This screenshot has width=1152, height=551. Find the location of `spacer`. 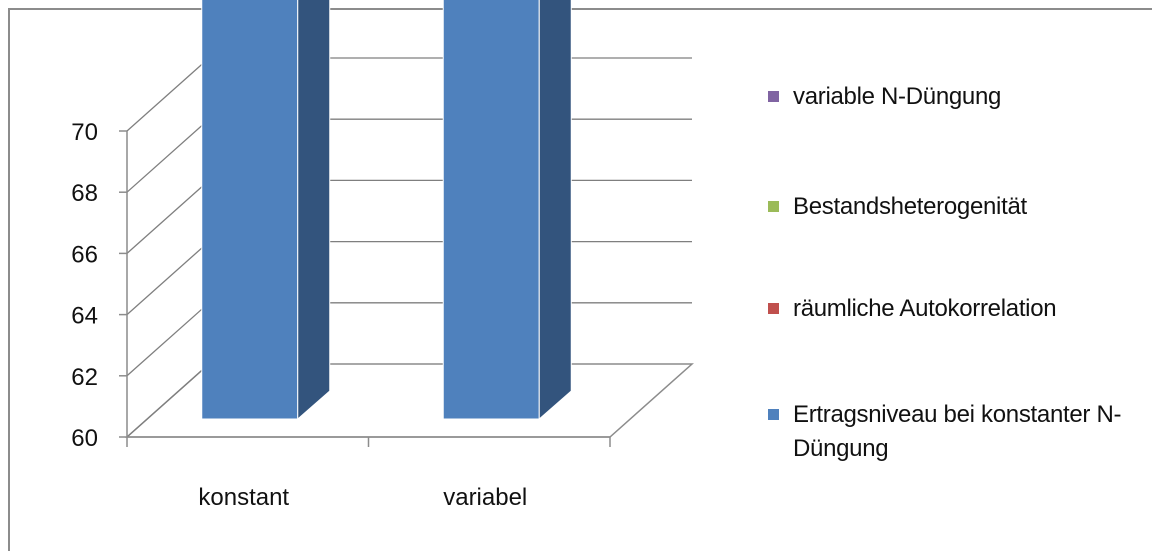

spacer is located at coordinates (168, 35).